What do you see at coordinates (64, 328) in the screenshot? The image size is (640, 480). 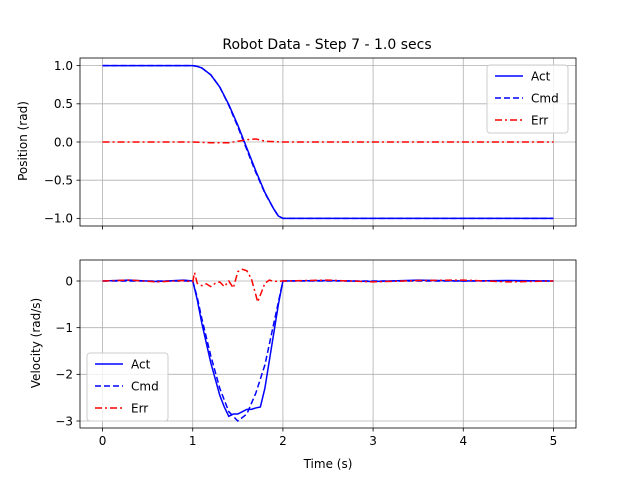 I see `y-tick-label: −1` at bounding box center [64, 328].